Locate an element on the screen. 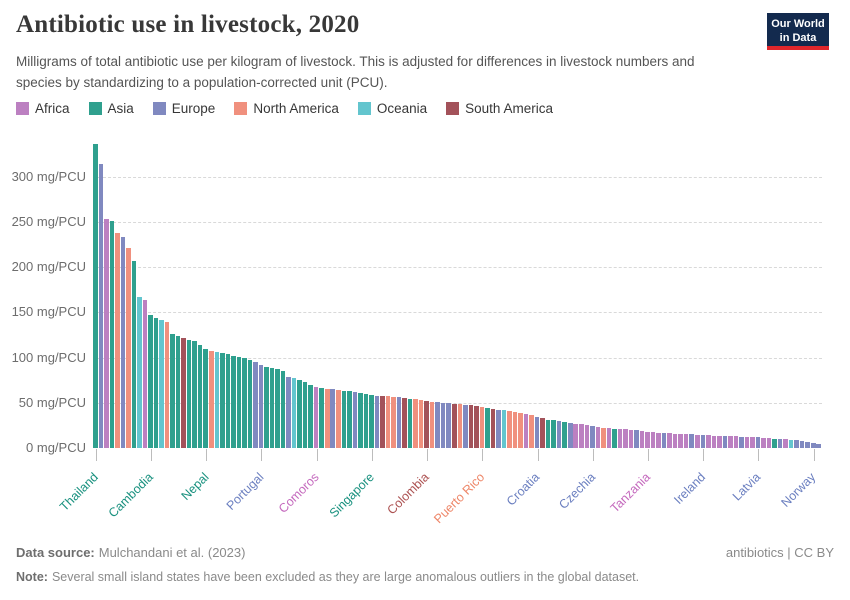  legend-item-oceania: Oceania is located at coordinates (392, 108).